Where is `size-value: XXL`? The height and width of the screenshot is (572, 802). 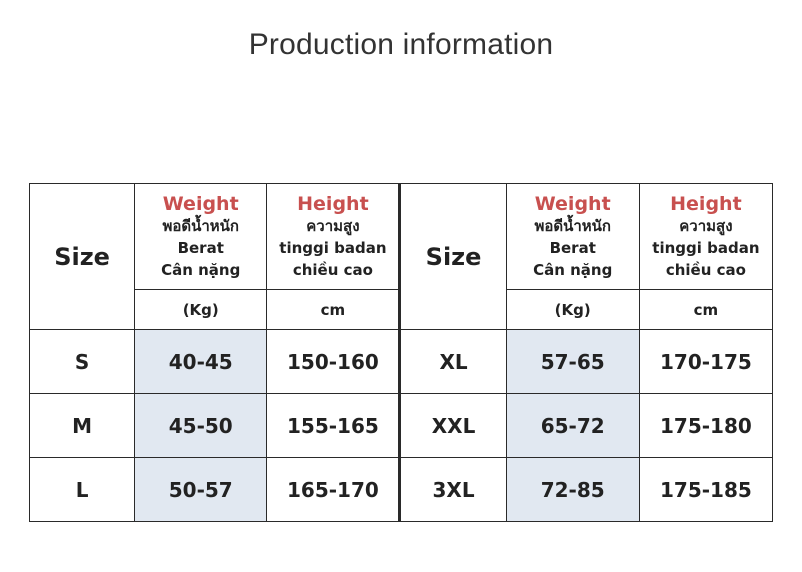 size-value: XXL is located at coordinates (453, 425).